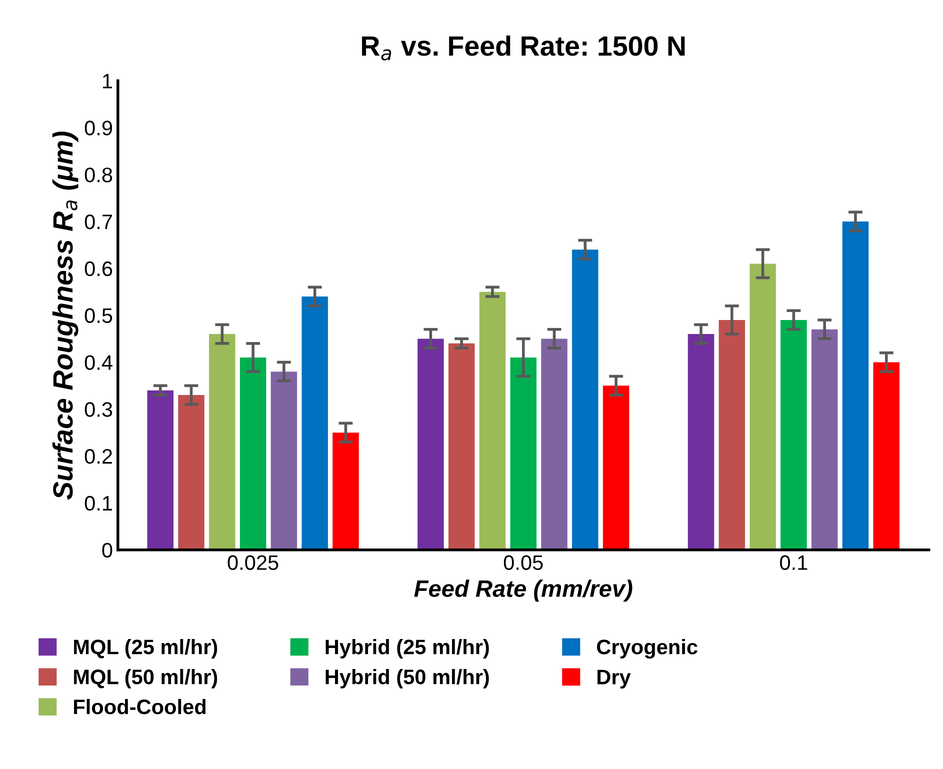  I want to click on x-tick-label: 0.025, so click(253, 562).